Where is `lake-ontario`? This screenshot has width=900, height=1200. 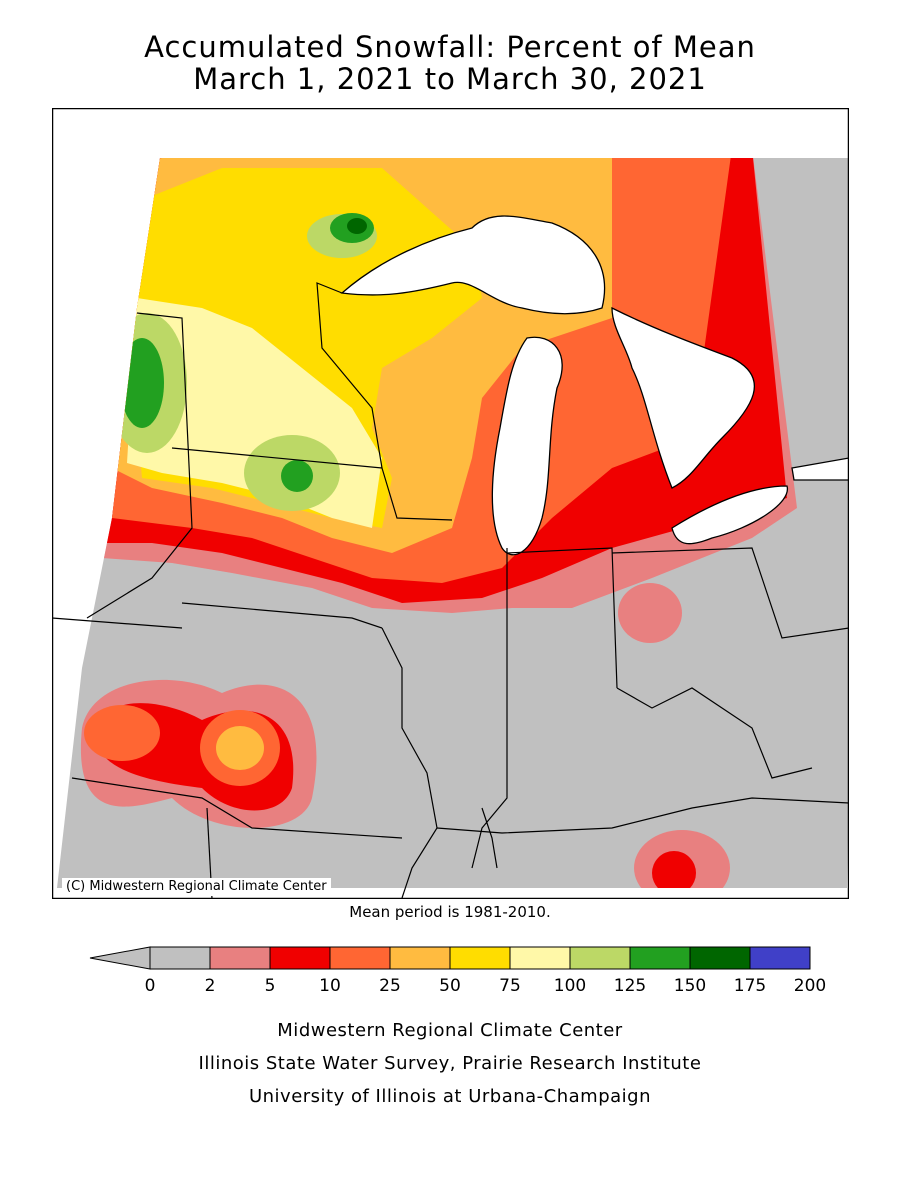
lake-ontario is located at coordinates (820, 469).